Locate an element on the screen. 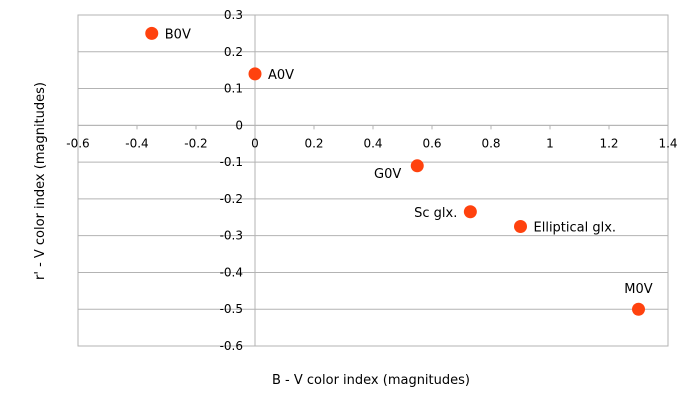  point-label: M0V is located at coordinates (638, 289).